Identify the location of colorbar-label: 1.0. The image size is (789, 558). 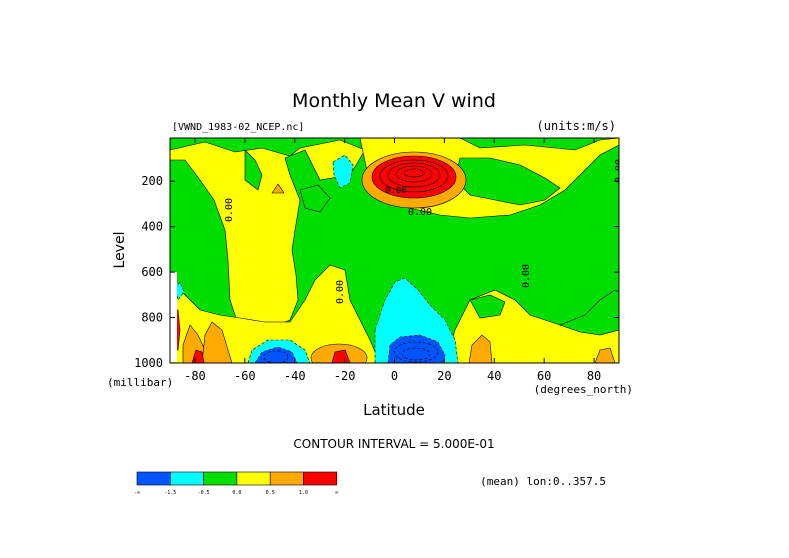
(303, 493).